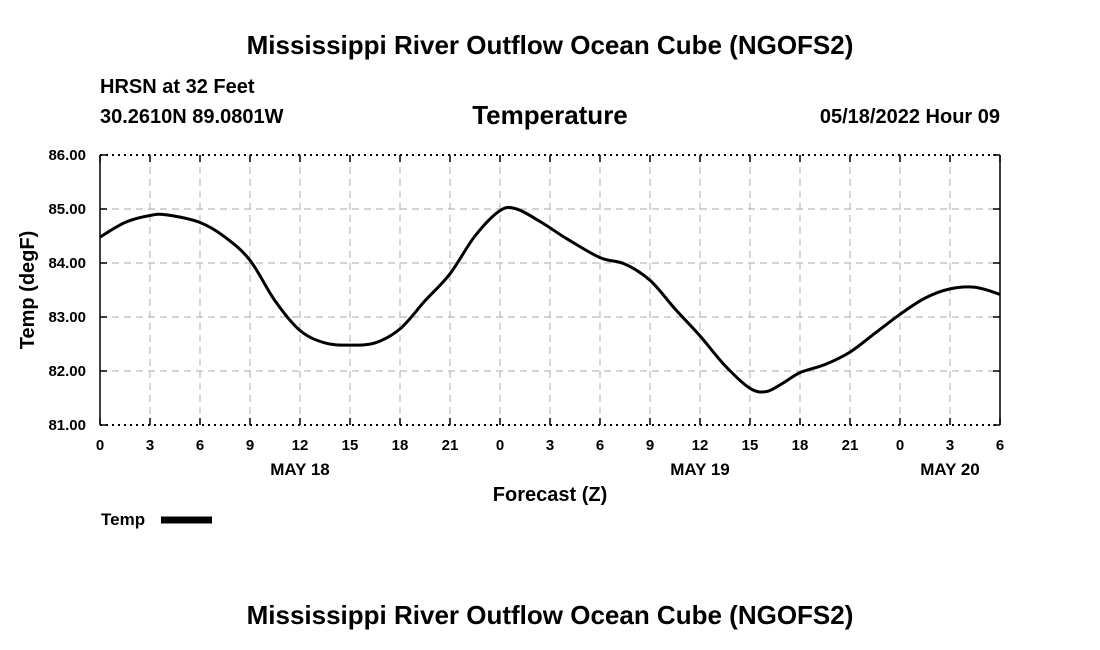 The image size is (1100, 650). What do you see at coordinates (67, 371) in the screenshot?
I see `y-tick-label: 82.00` at bounding box center [67, 371].